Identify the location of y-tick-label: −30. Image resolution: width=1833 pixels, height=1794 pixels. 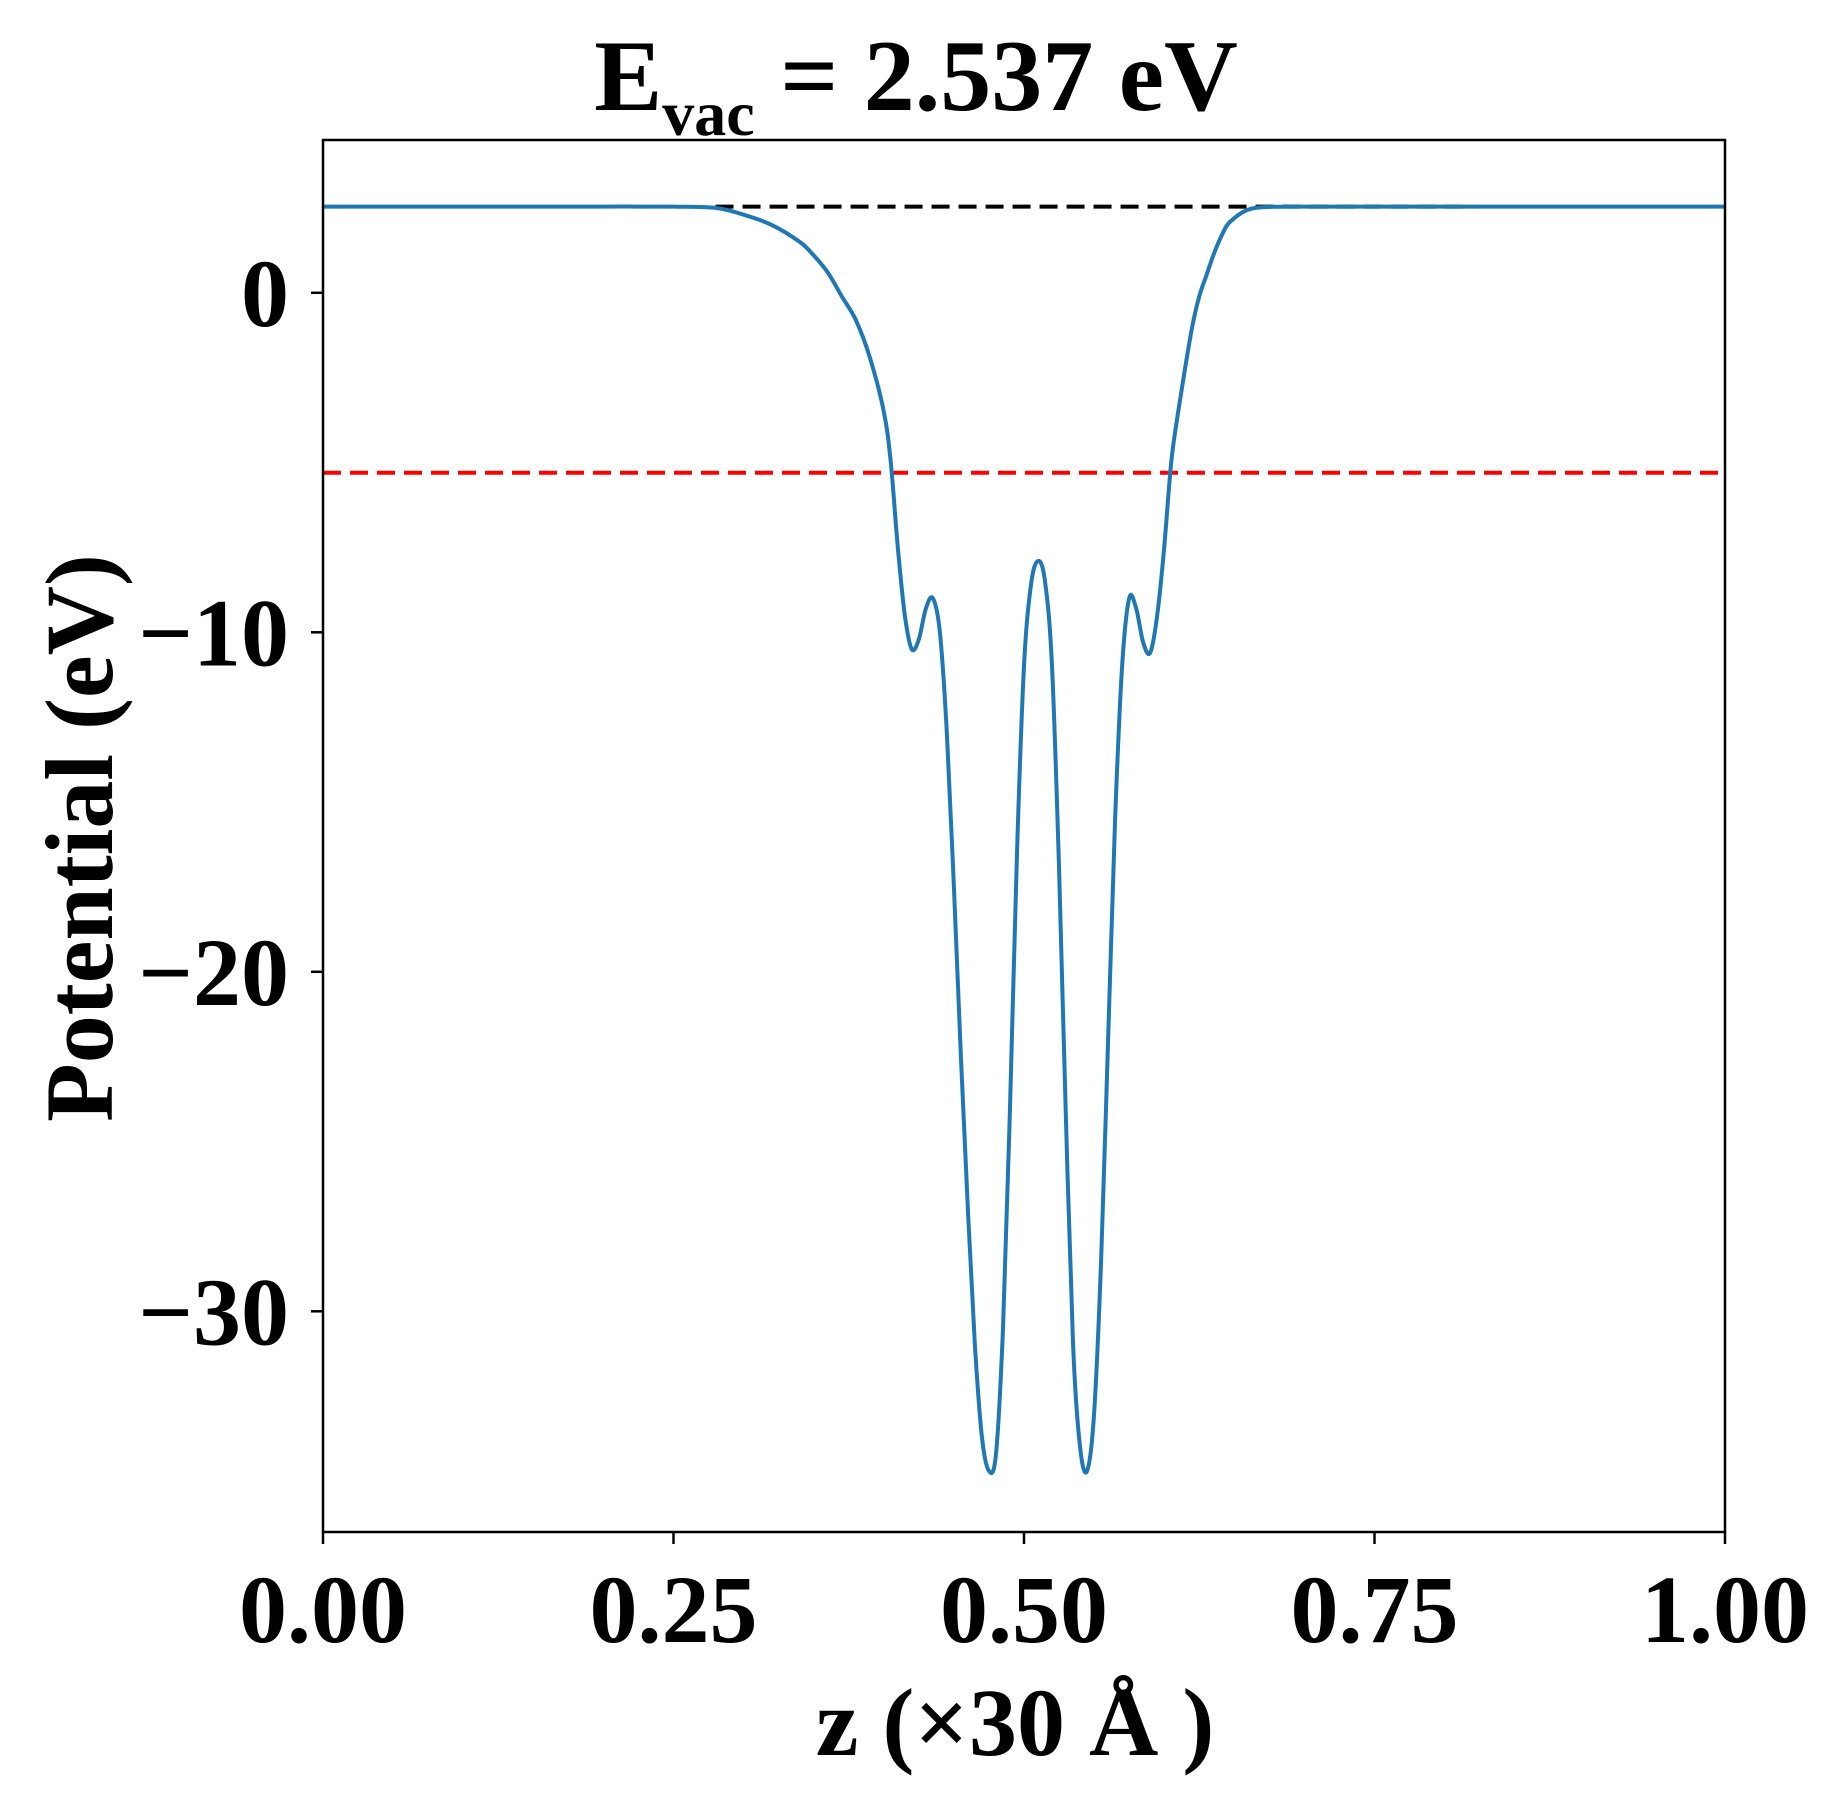
(213, 1311).